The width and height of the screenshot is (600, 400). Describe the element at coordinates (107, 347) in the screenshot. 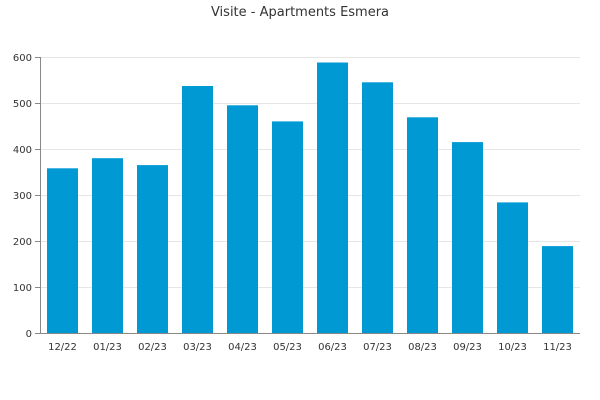

I see `x-tick-label: 01/23` at that location.